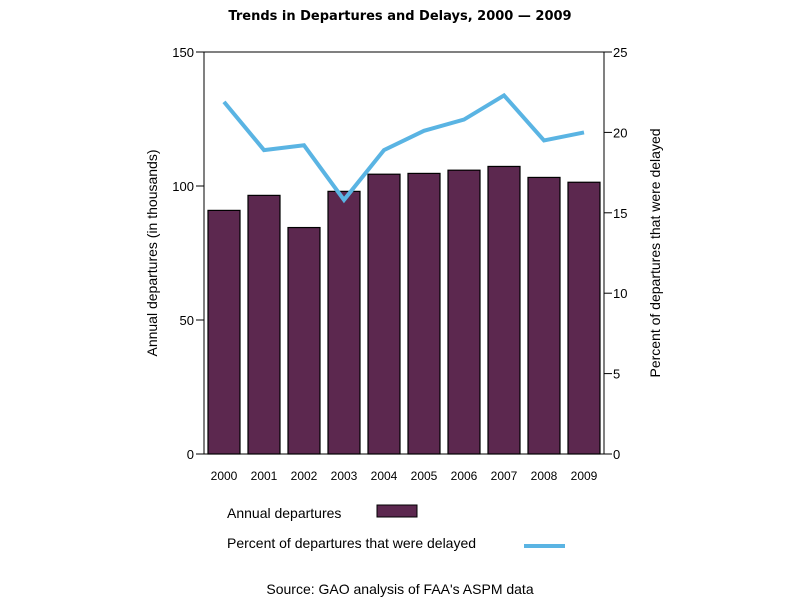 The width and height of the screenshot is (800, 600). What do you see at coordinates (152, 252) in the screenshot?
I see `y-axis-label: Annual departures (in thousands)` at bounding box center [152, 252].